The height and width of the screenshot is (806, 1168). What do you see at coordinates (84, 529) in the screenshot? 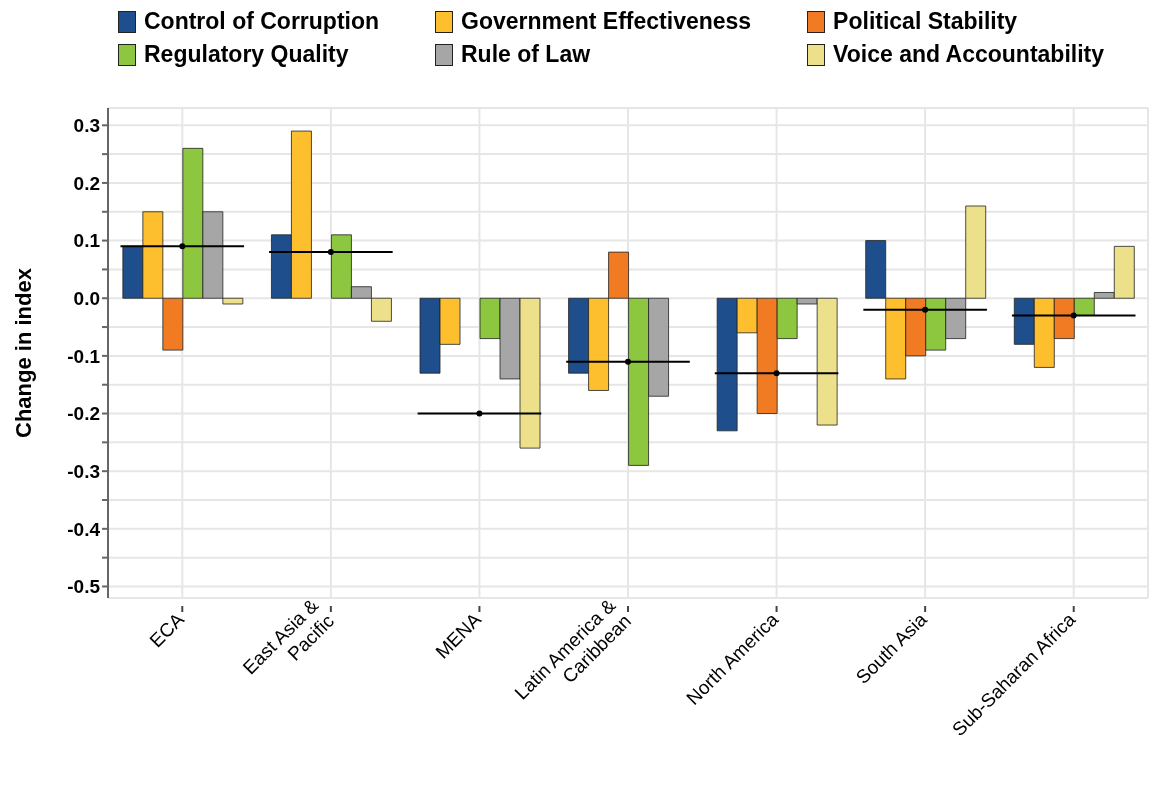
I see `y-tick-label: -0.4` at bounding box center [84, 529].